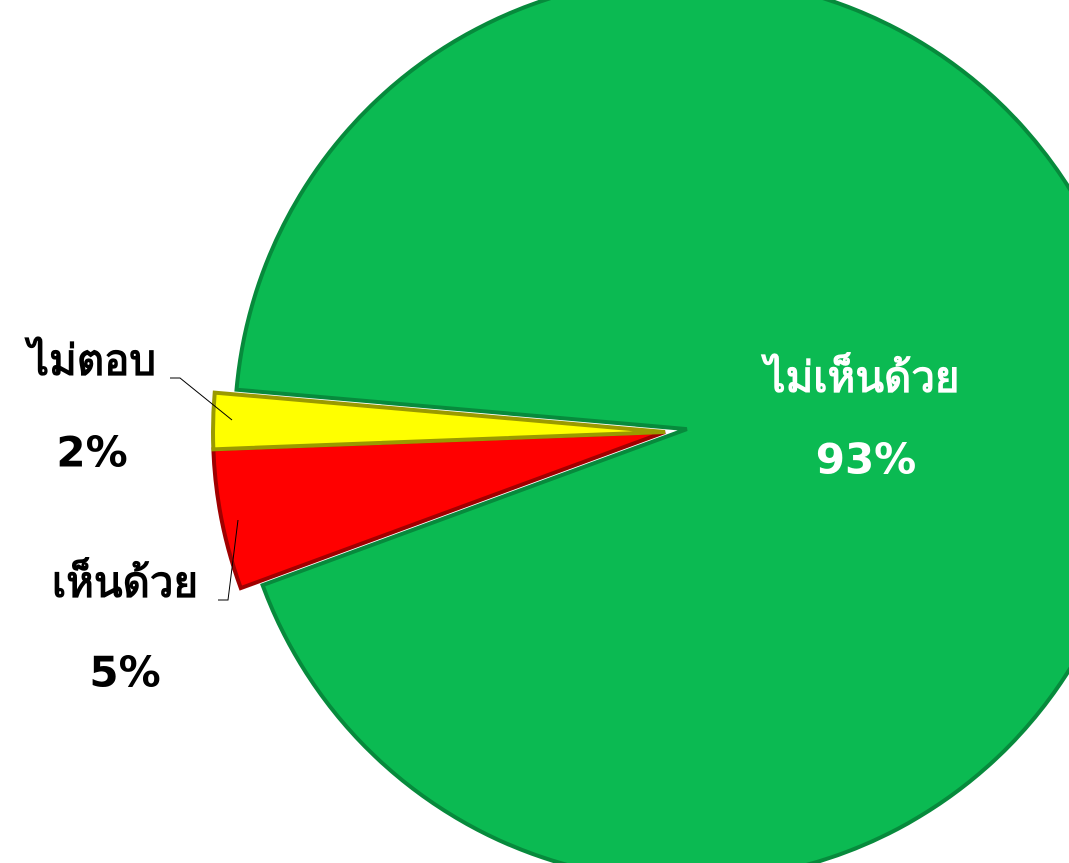 This screenshot has width=1069, height=863. Describe the element at coordinates (124, 672) in the screenshot. I see `slice-value-label: 5%` at that location.